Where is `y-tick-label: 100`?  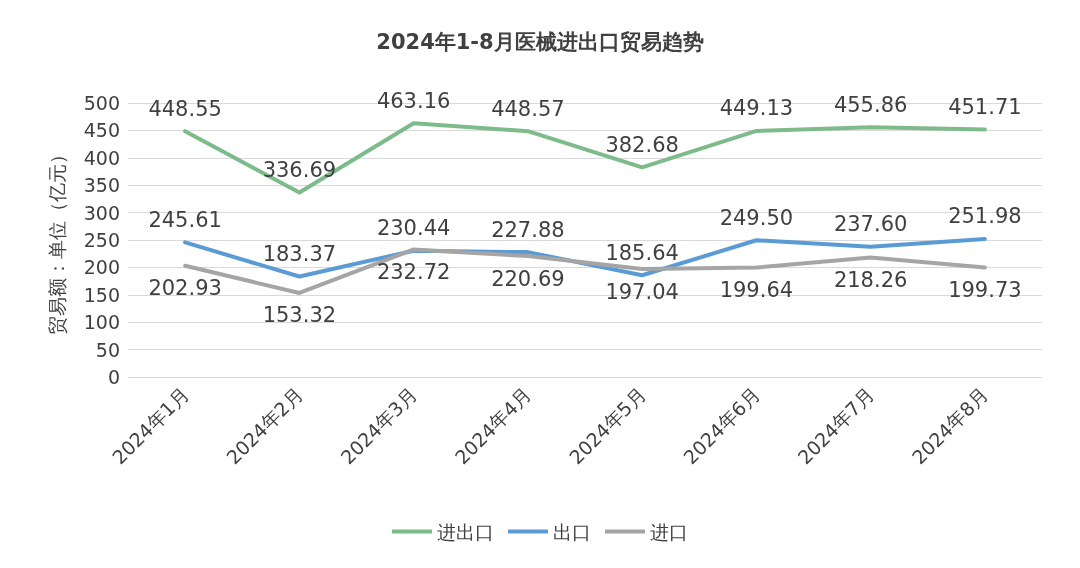
y-tick-label: 100 is located at coordinates (101, 322).